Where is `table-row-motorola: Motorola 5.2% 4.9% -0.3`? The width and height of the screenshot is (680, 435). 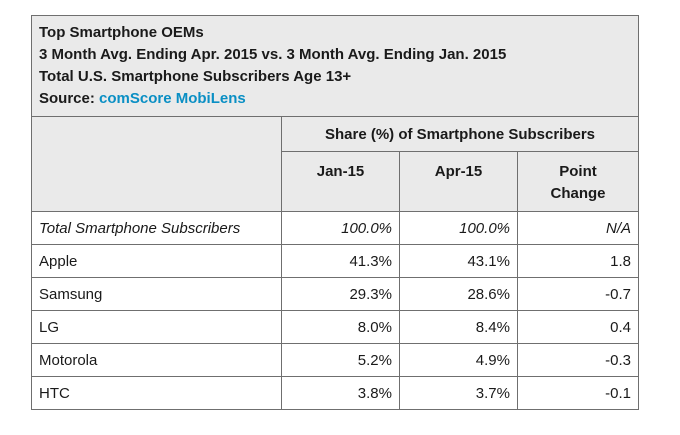
table-row-motorola: Motorola 5.2% 4.9% -0.3 is located at coordinates (335, 360).